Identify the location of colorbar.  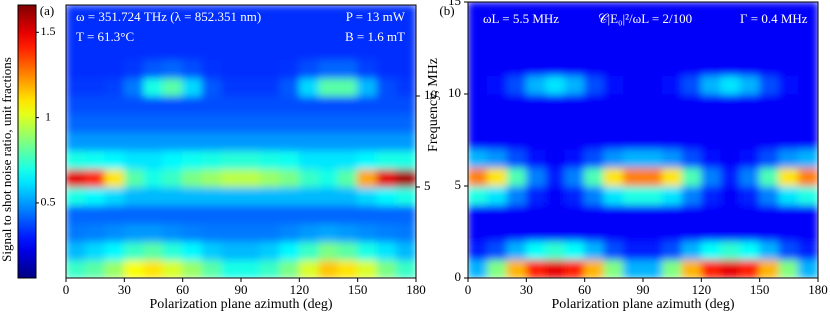
(27, 141).